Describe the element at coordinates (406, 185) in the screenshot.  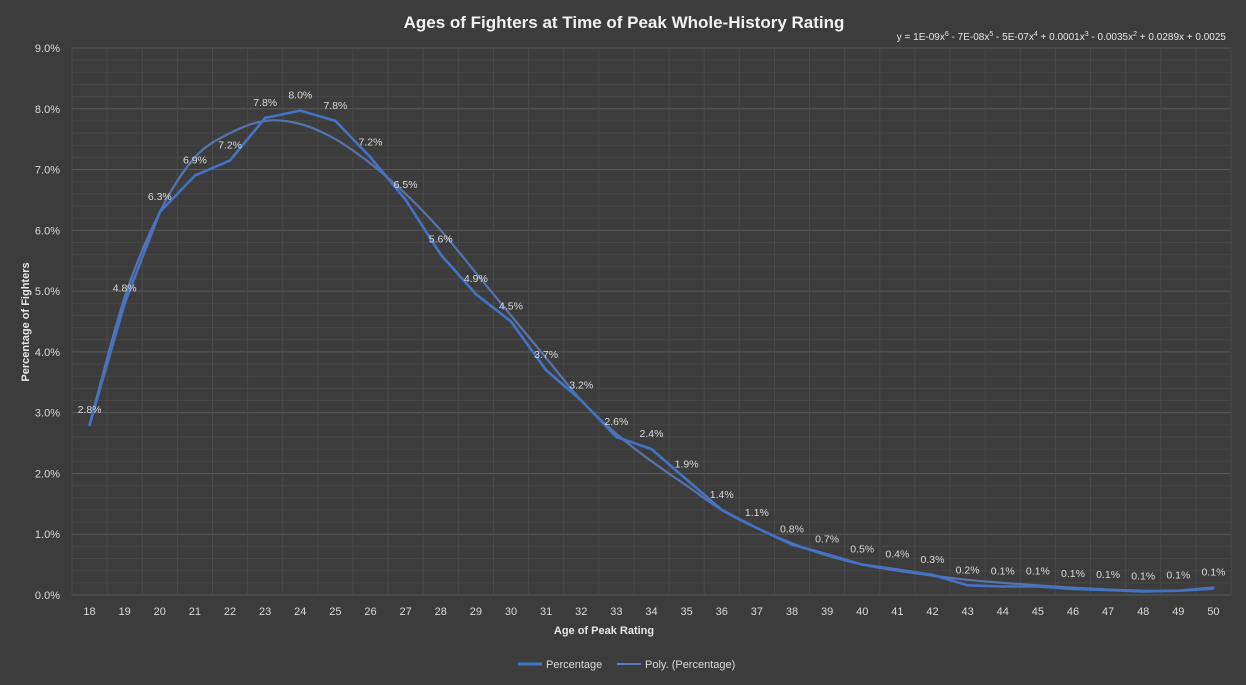
I see `data-label: 6.5%` at that location.